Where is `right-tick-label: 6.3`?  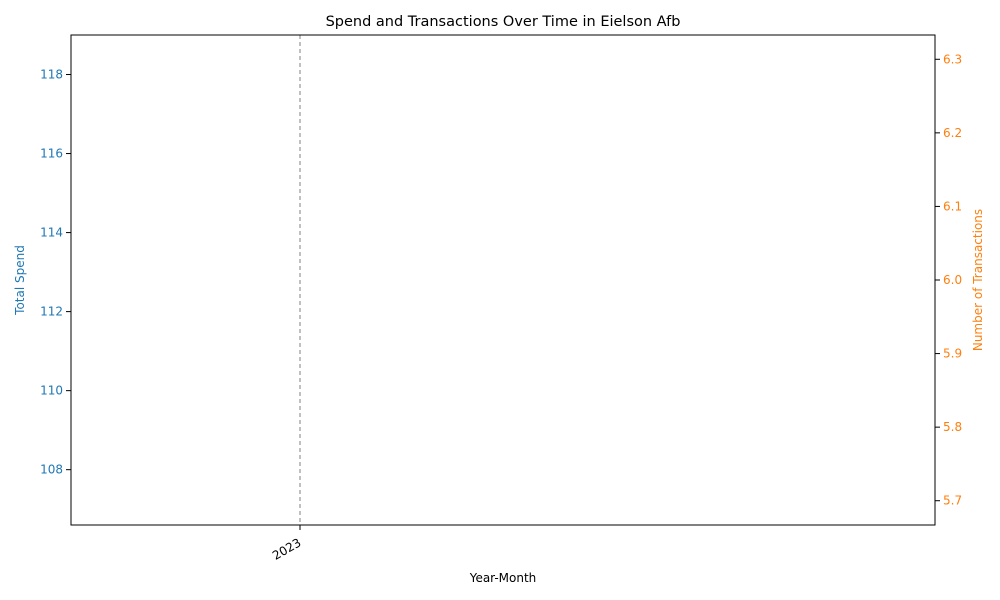
right-tick-label: 6.3 is located at coordinates (952, 59).